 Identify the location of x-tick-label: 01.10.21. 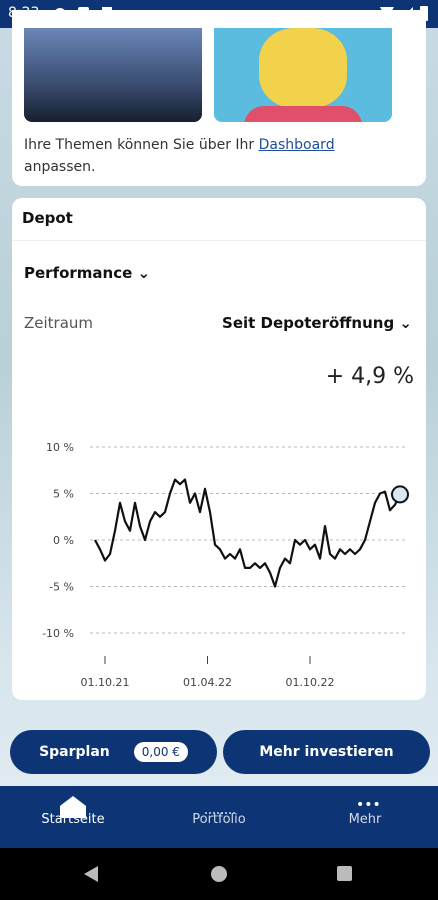
(105, 682).